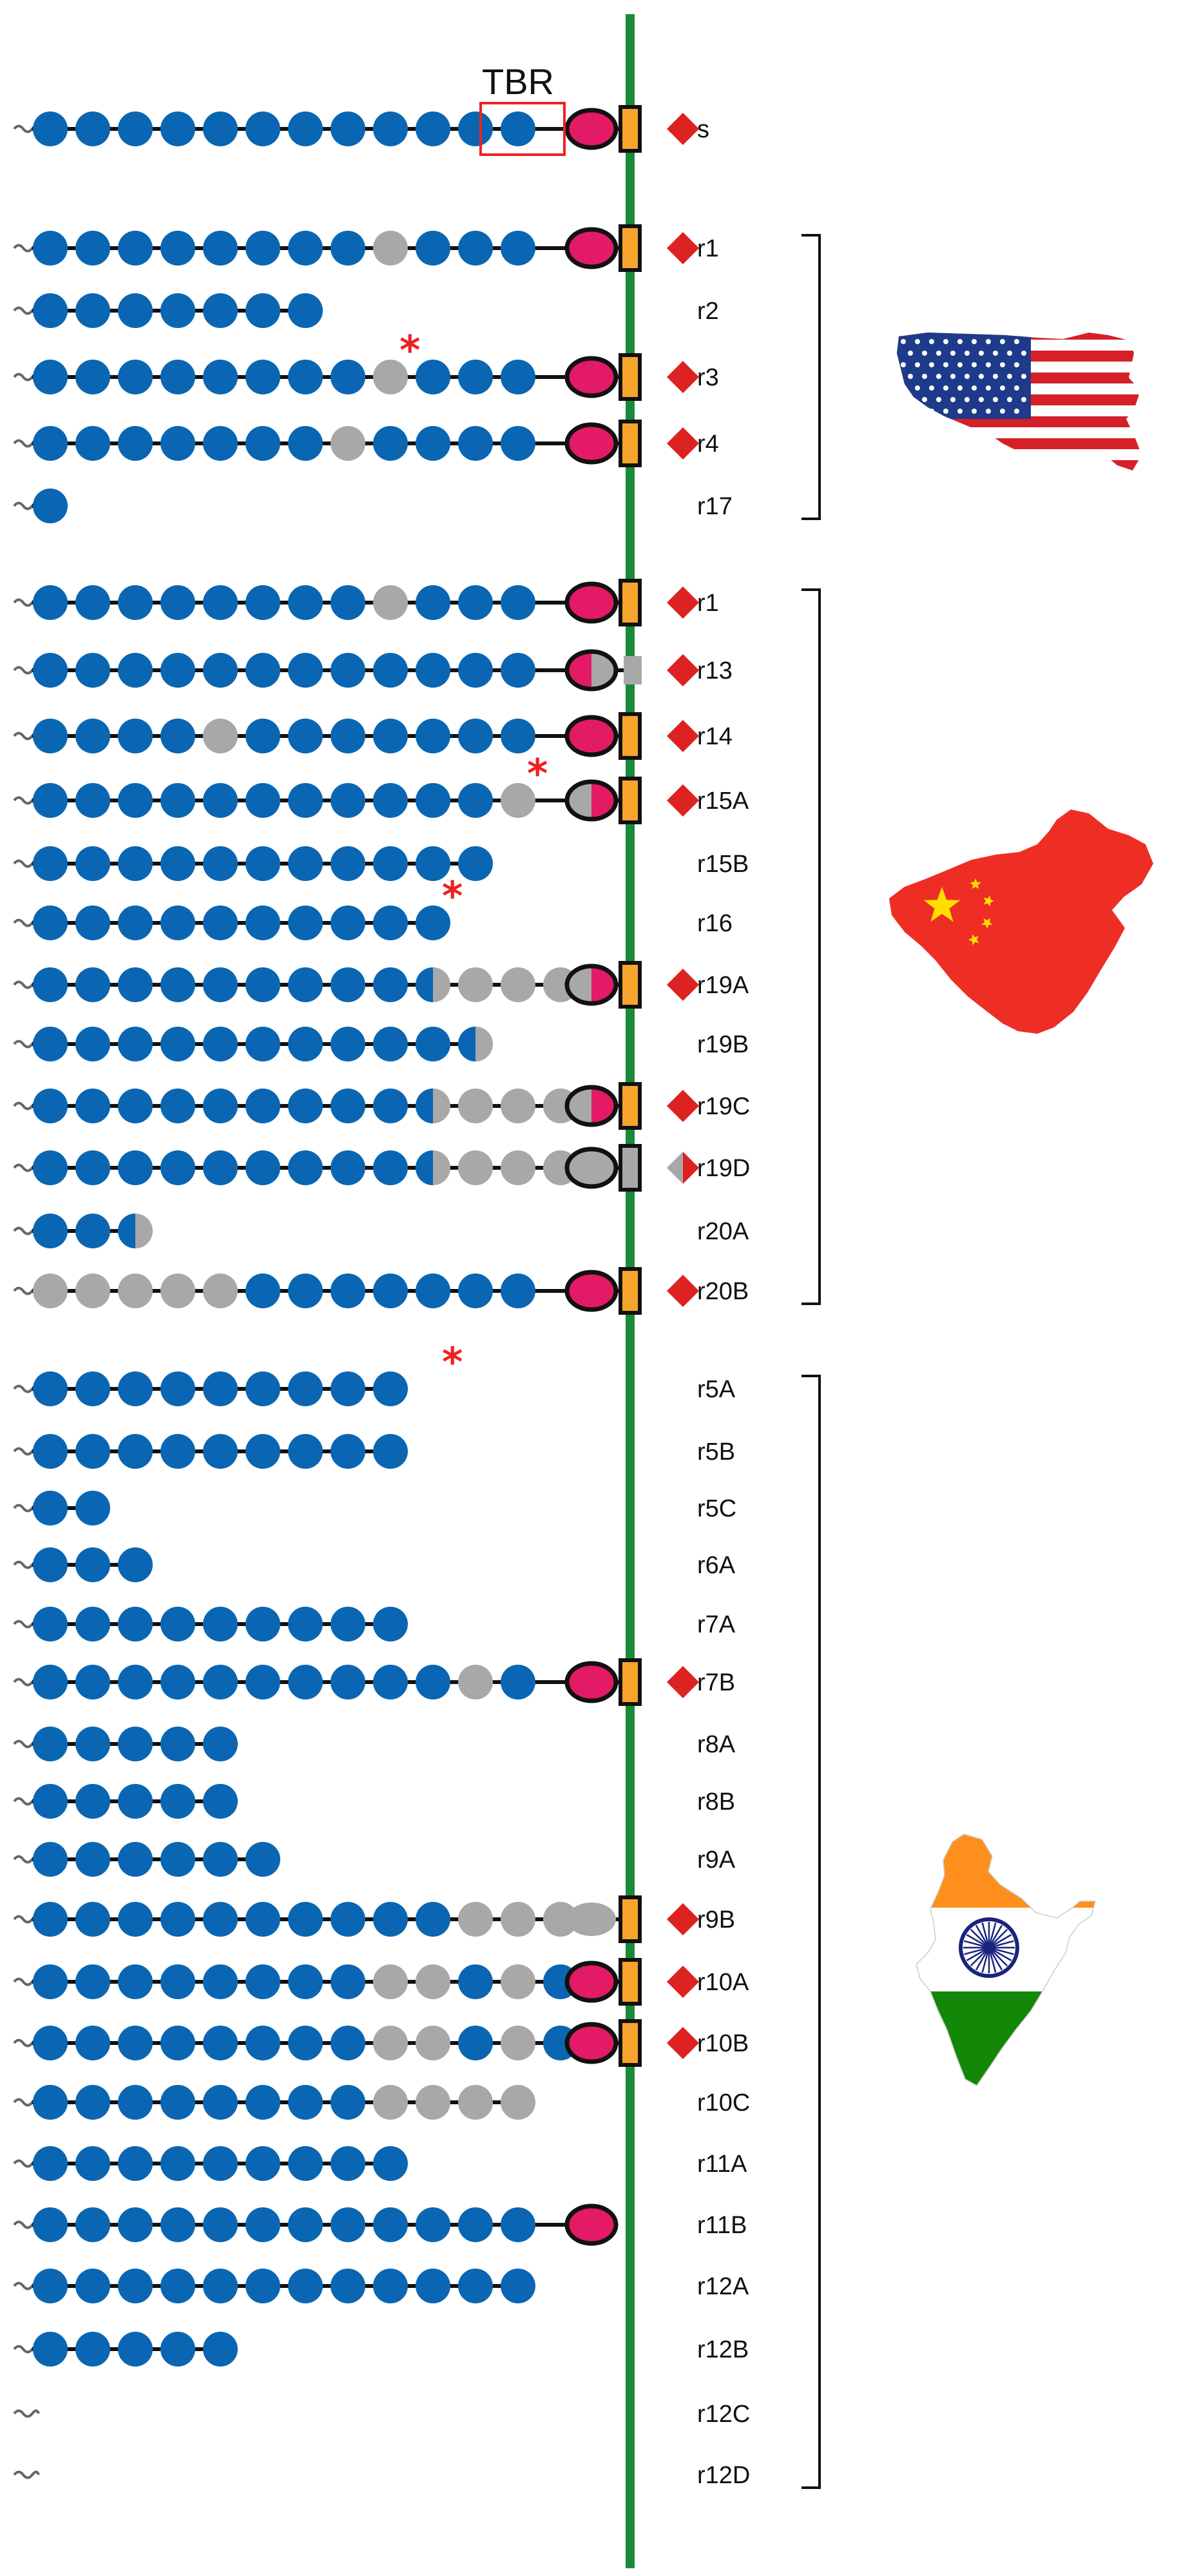  What do you see at coordinates (703, 129) in the screenshot?
I see `row-label: s` at bounding box center [703, 129].